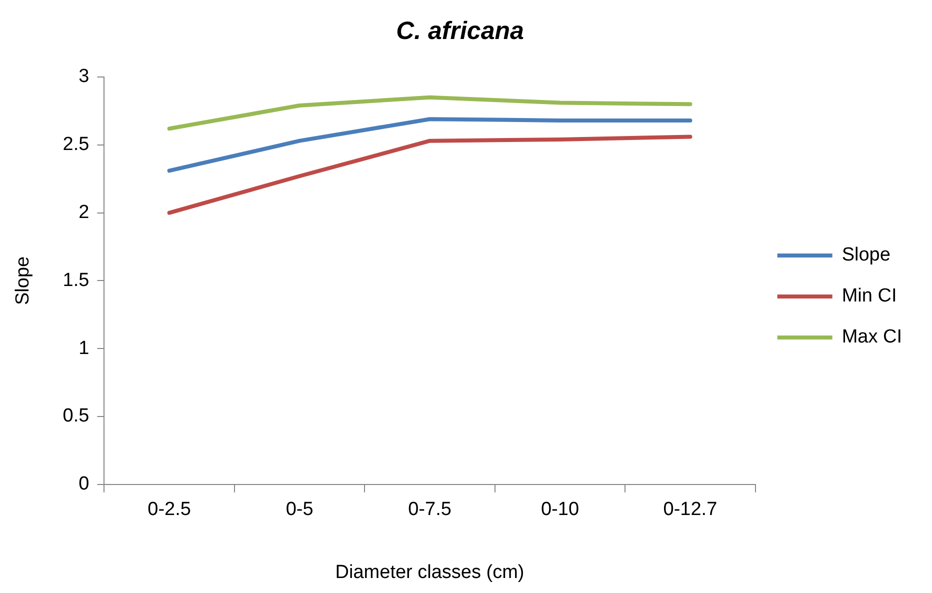  Describe the element at coordinates (169, 509) in the screenshot. I see `x-tick-label: 0-2.5` at that location.